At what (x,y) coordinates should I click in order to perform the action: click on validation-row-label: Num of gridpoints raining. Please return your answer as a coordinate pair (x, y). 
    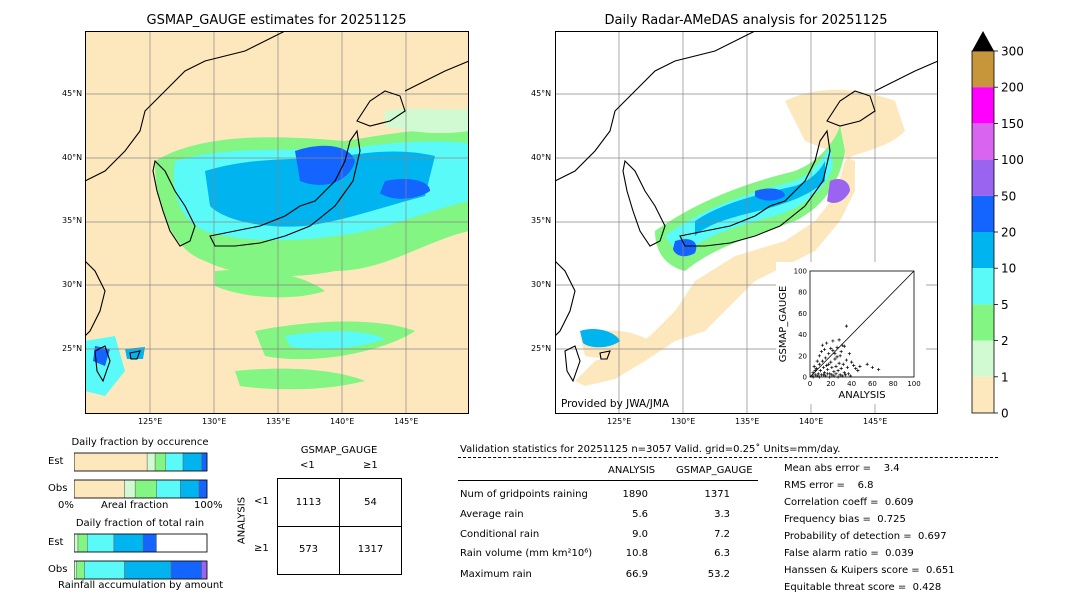
    Looking at the image, I should click on (524, 494).